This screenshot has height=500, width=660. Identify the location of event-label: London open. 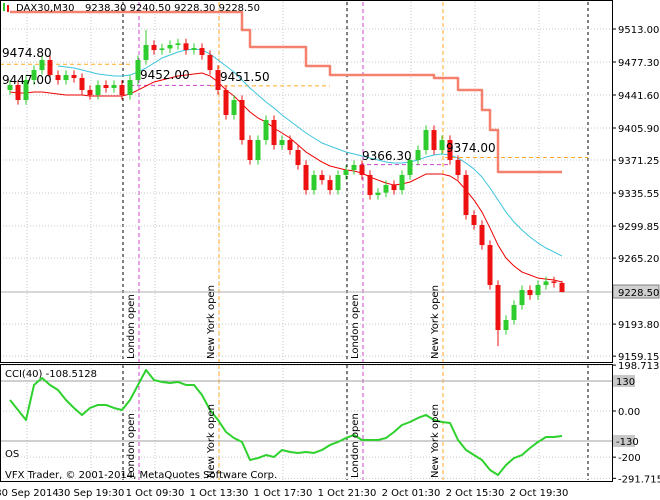
(355, 326).